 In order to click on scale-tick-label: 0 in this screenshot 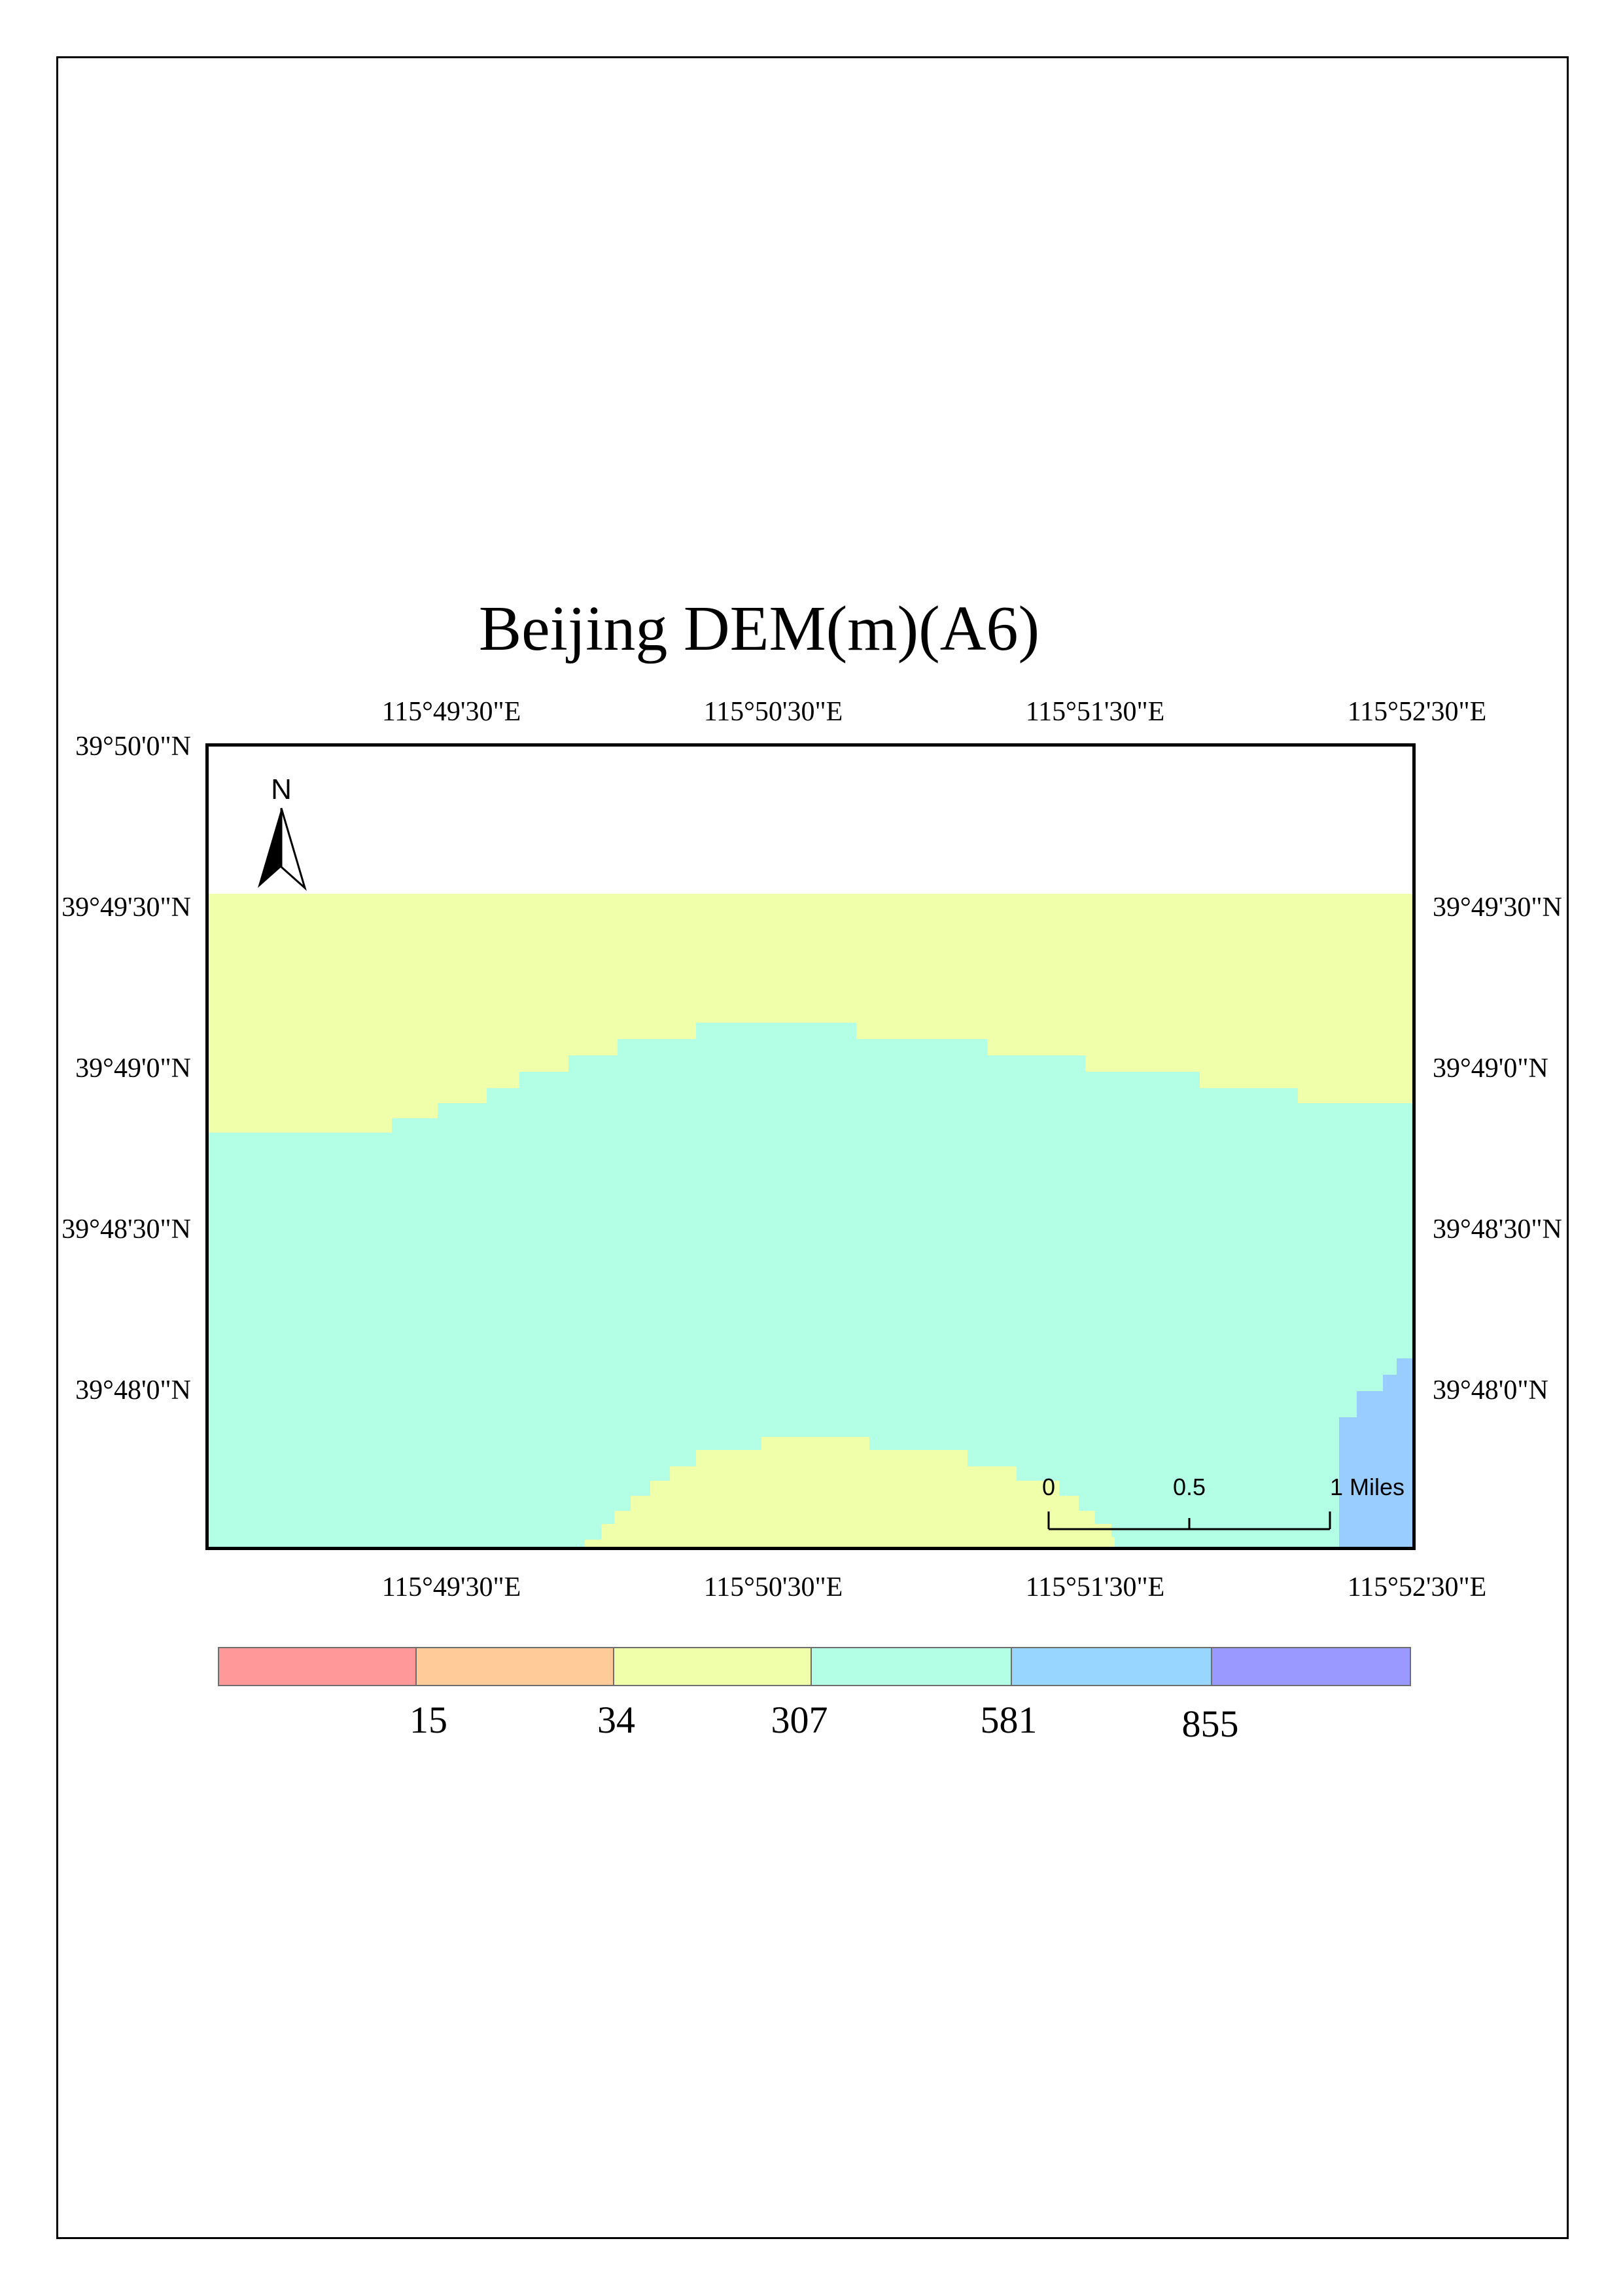, I will do `click(1048, 1487)`.